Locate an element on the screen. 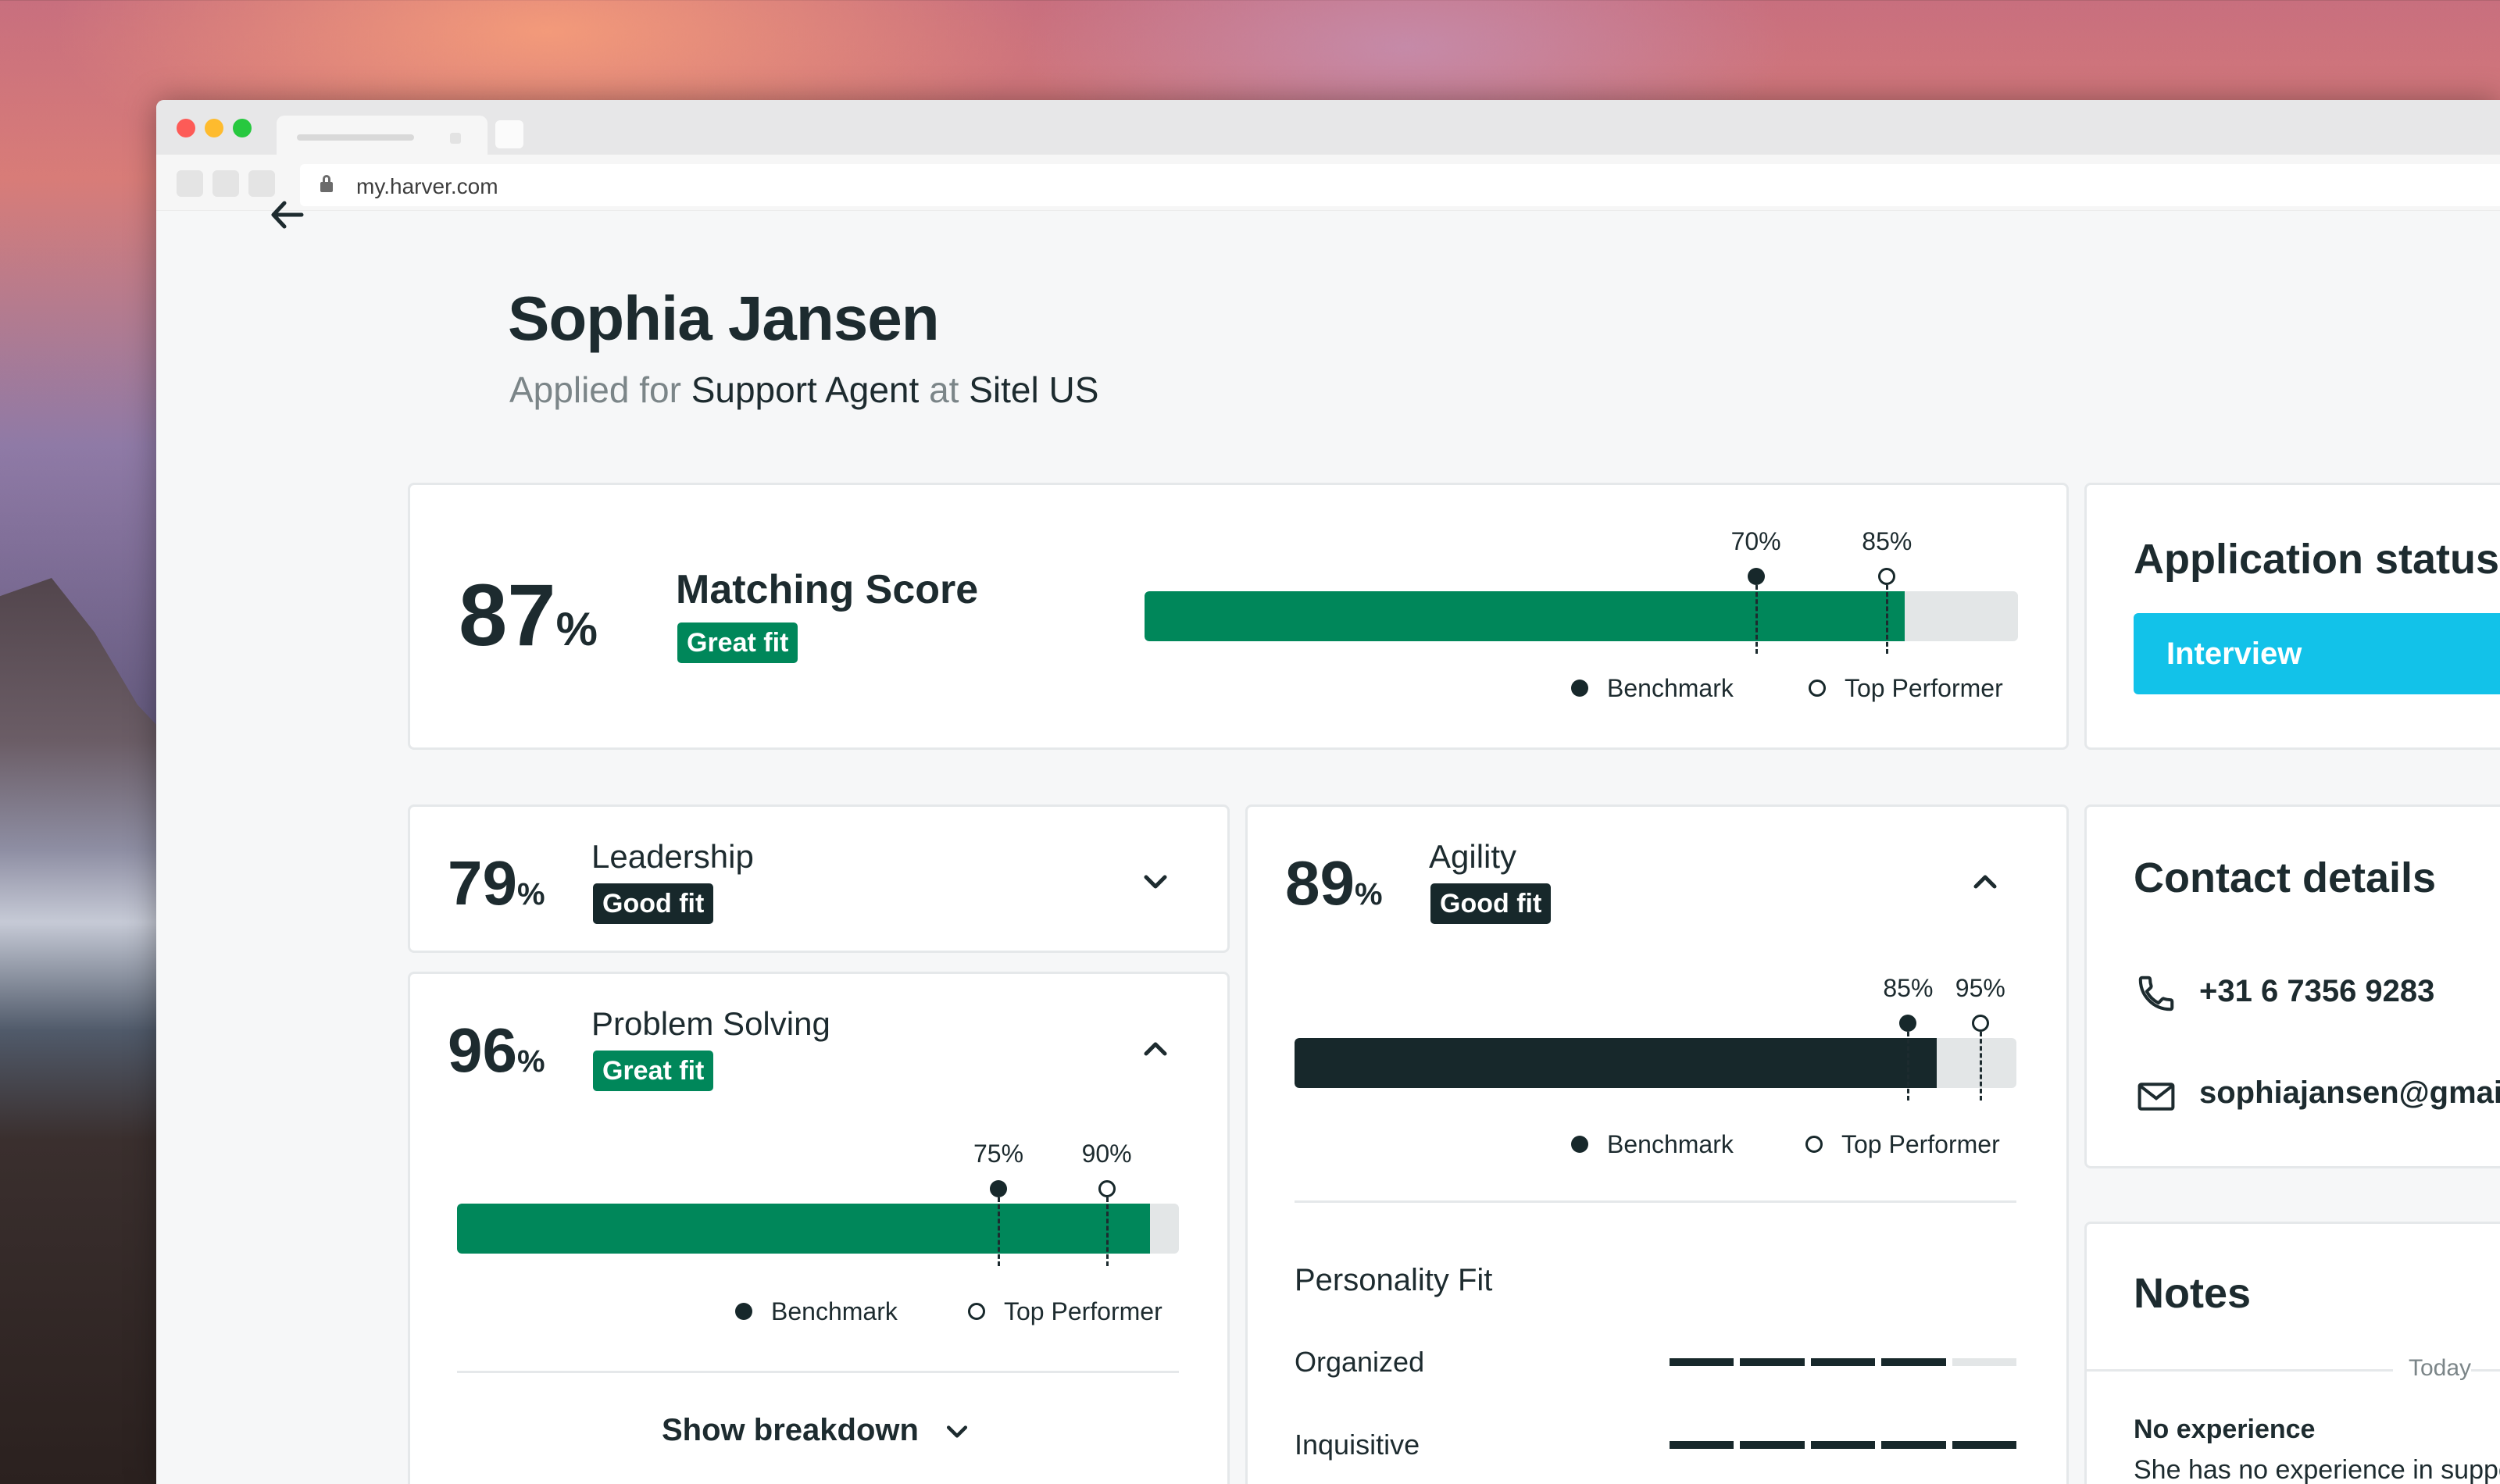 Image resolution: width=2500 pixels, height=1484 pixels. browser-toolbar: my.harver.com is located at coordinates (1328, 183).